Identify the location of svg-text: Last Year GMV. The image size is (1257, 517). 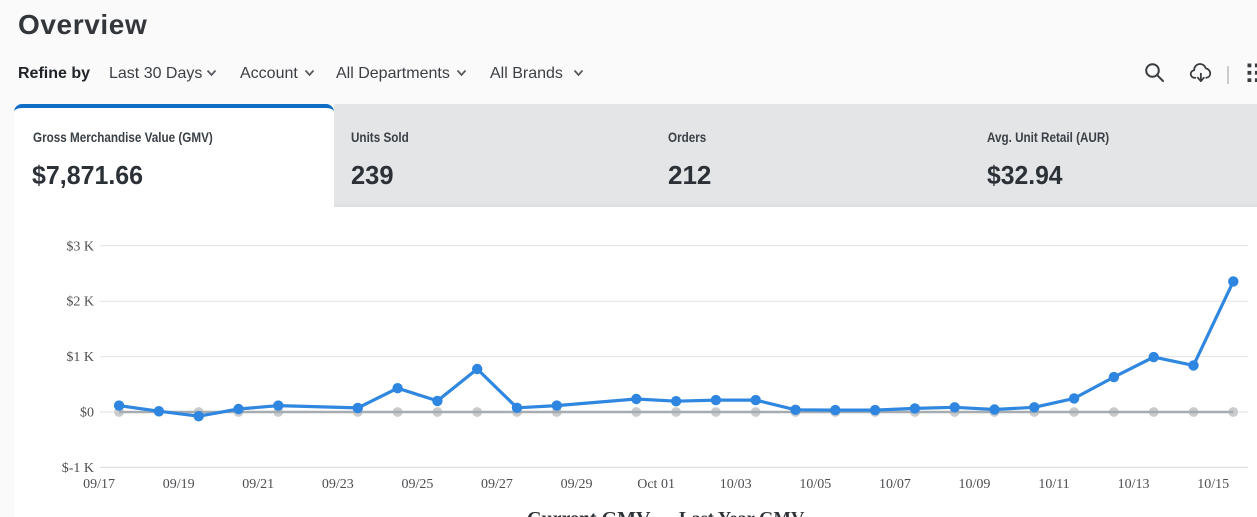
(742, 513).